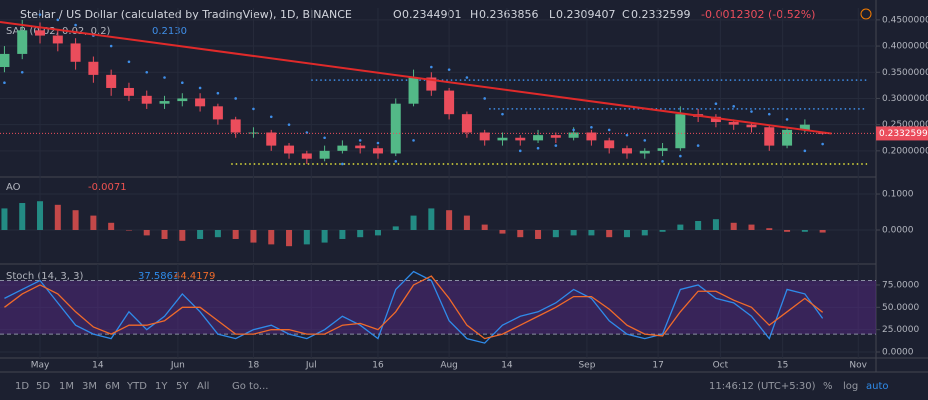  I want to click on y-tick-label: 0.2000000, so click(905, 151).